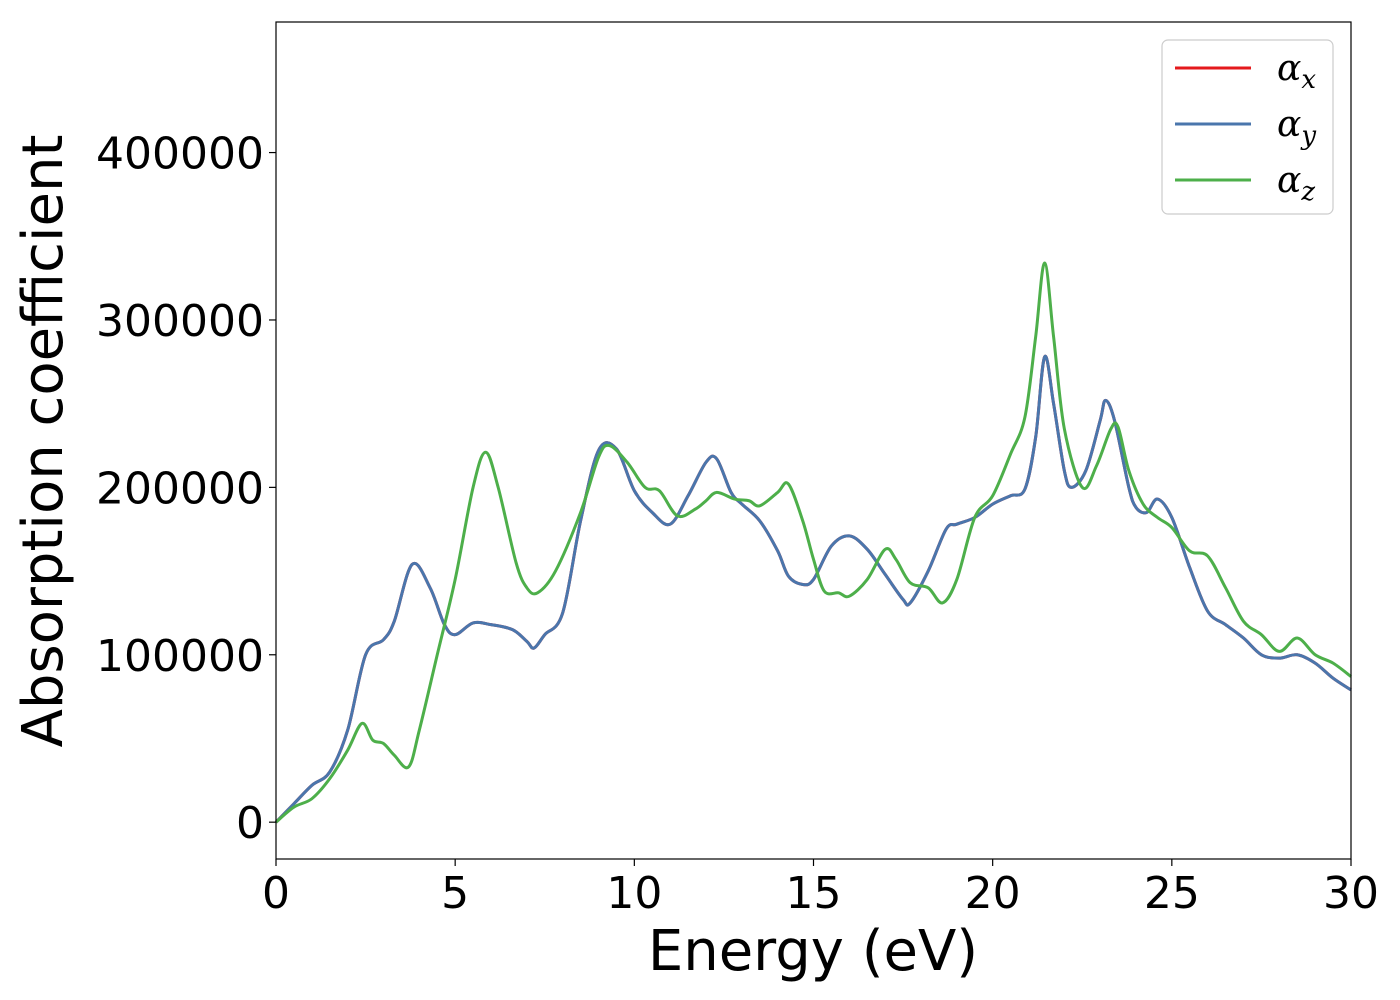 The image size is (1400, 1000). What do you see at coordinates (180, 154) in the screenshot?
I see `y-tick-label: 400000` at bounding box center [180, 154].